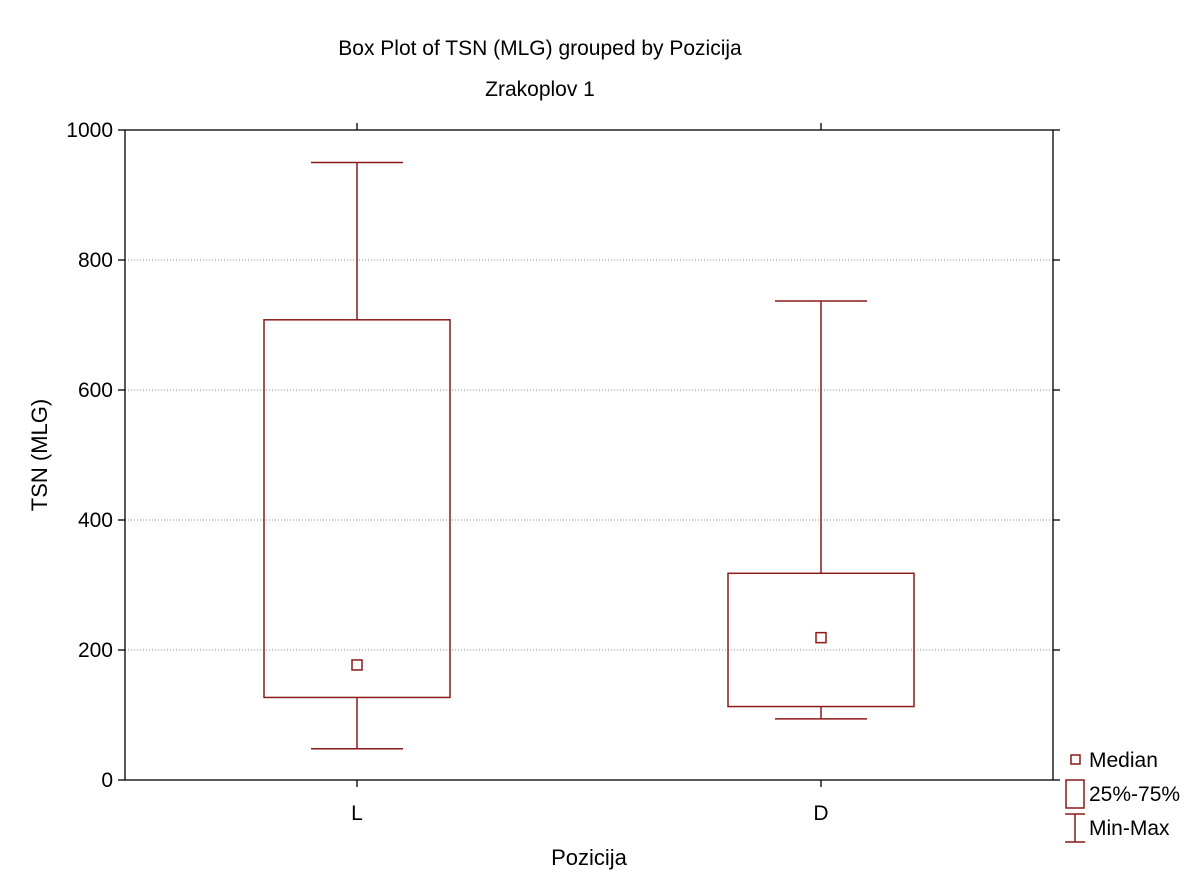 The height and width of the screenshot is (882, 1201). What do you see at coordinates (1129, 828) in the screenshot?
I see `legend-label-whisker: Min-Max` at bounding box center [1129, 828].